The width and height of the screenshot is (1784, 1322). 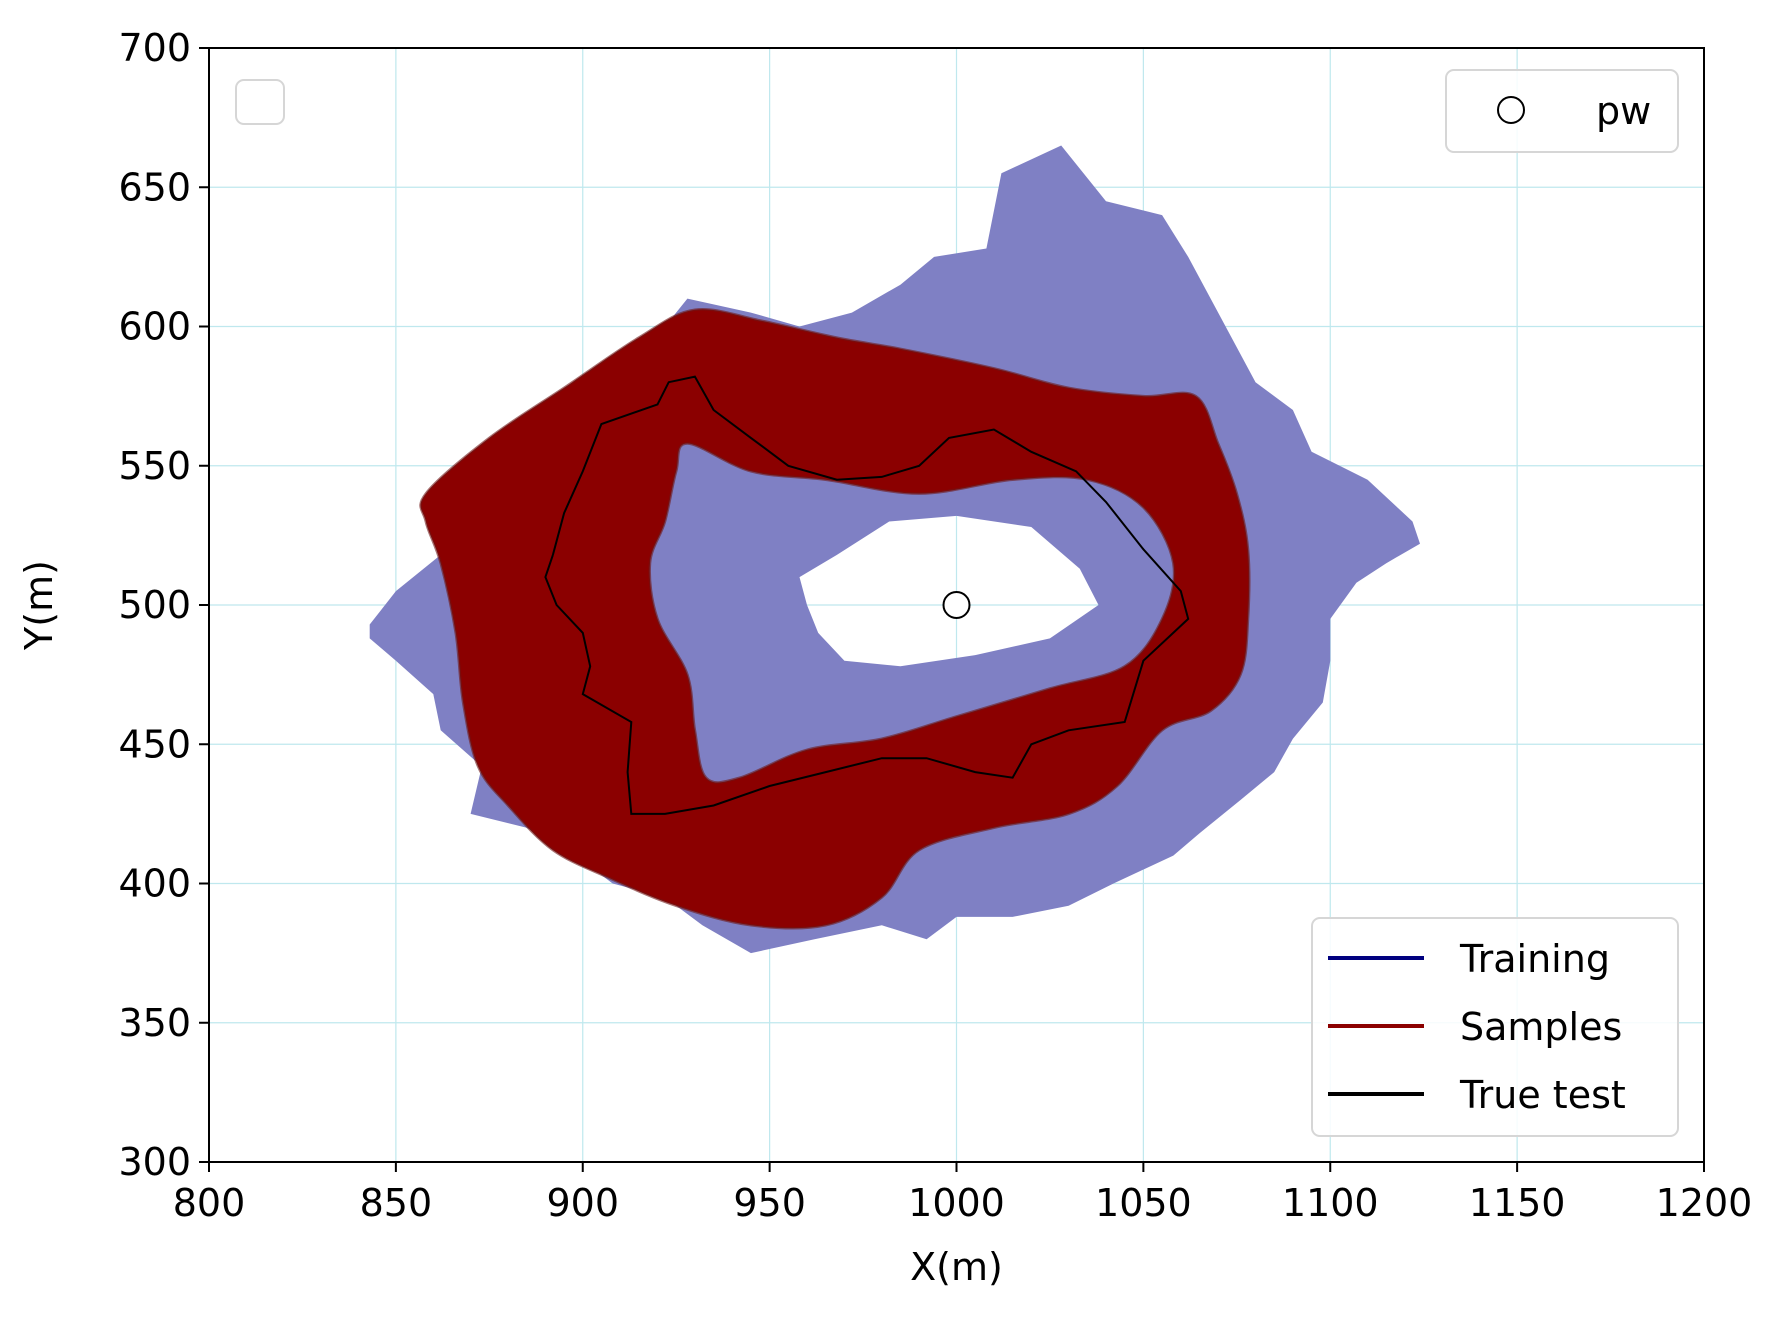 I want to click on legend-true-test-label: True test, so click(x=1542, y=1095).